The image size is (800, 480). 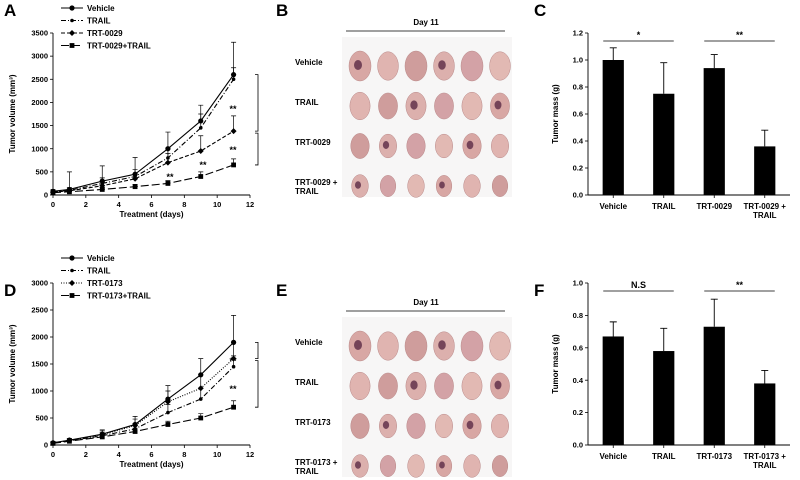 I want to click on legend-label: TRT-0173, so click(x=105, y=283).